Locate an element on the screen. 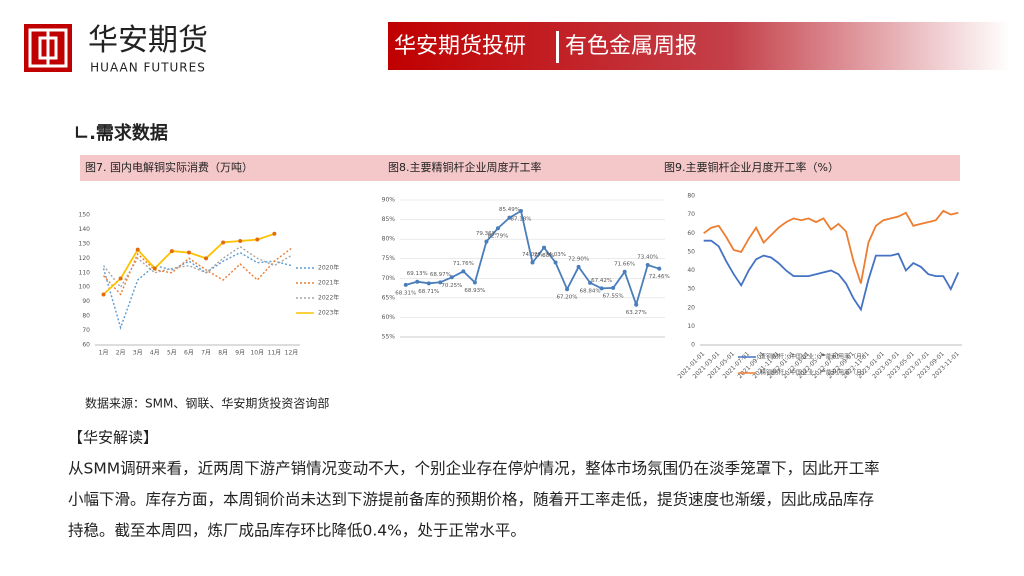 The image size is (1024, 576). legend-label: 2023年 is located at coordinates (328, 313).